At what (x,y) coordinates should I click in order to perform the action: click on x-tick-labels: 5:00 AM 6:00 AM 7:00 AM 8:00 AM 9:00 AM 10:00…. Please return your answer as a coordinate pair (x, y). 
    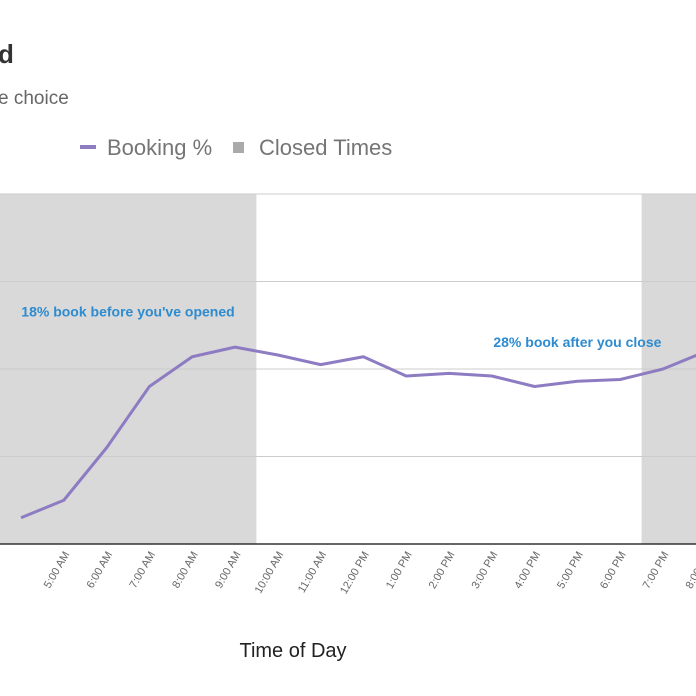
    Looking at the image, I should click on (369, 573).